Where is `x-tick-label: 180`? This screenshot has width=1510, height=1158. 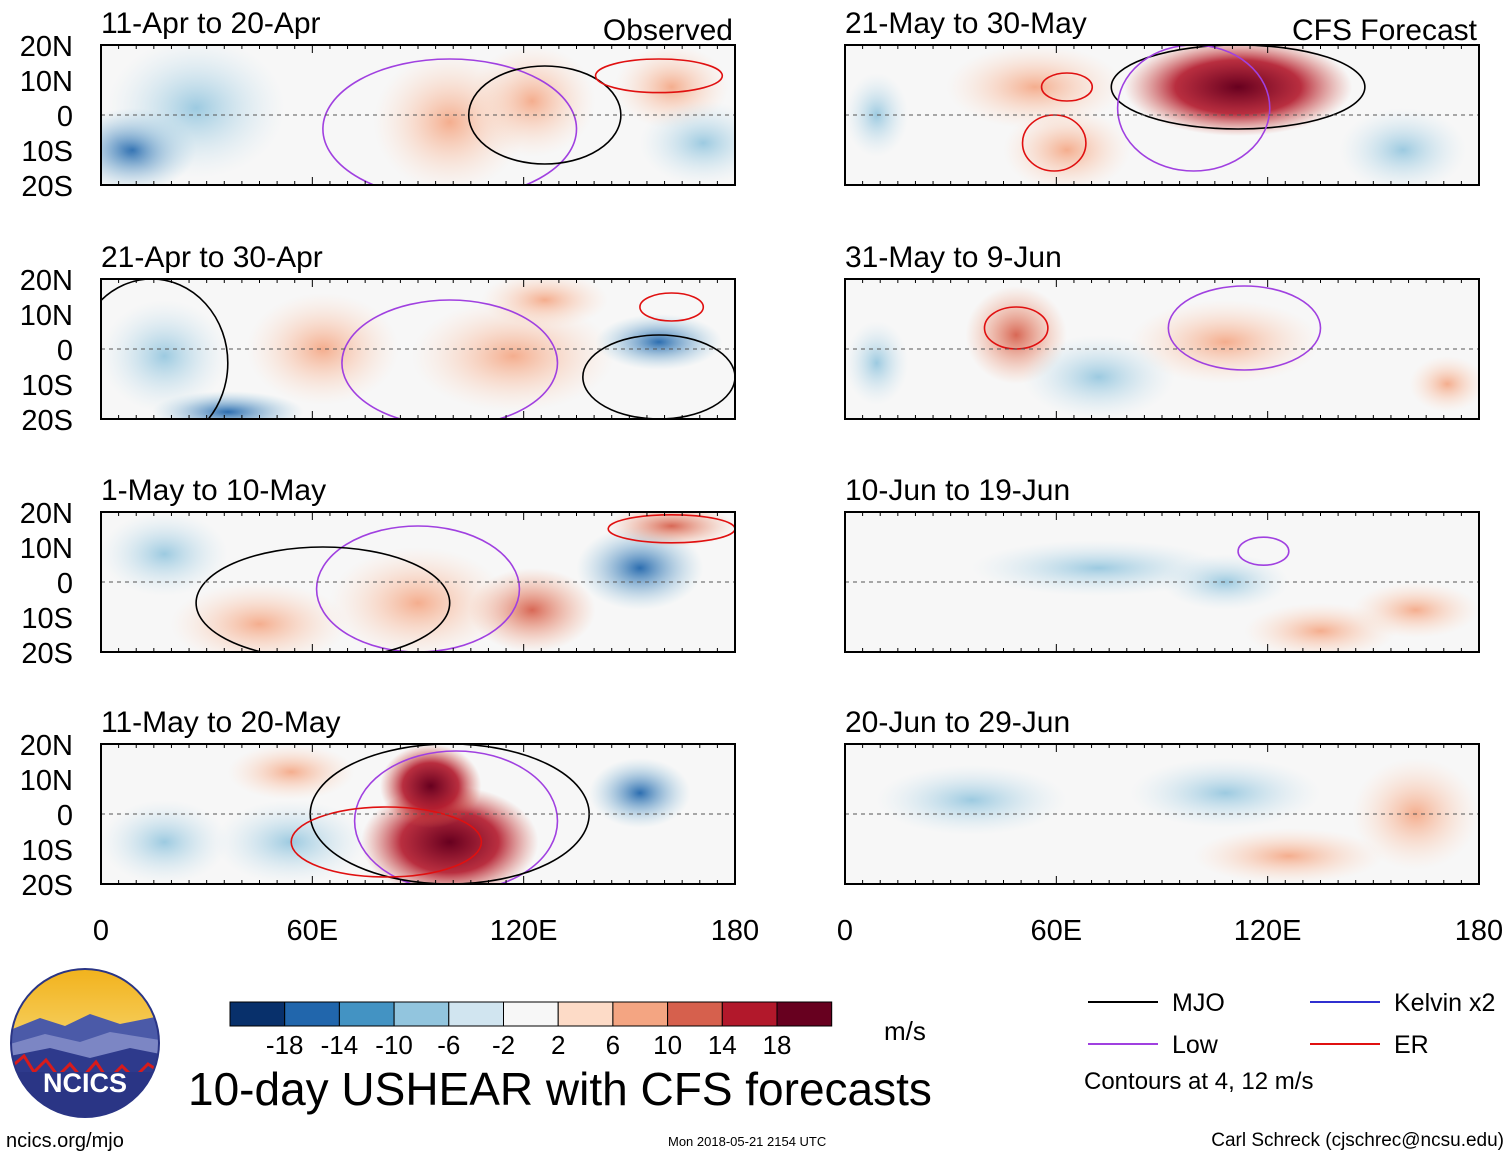 x-tick-label: 180 is located at coordinates (1479, 931).